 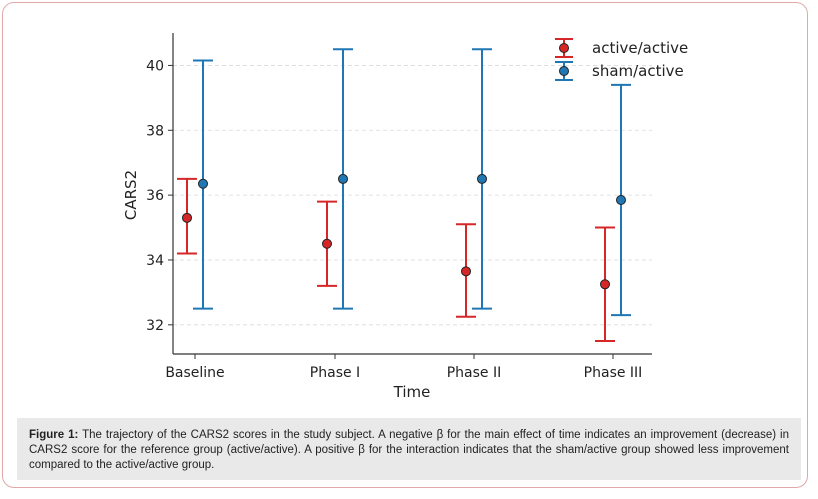 What do you see at coordinates (613, 373) in the screenshot?
I see `x-tick-label: Phase III` at bounding box center [613, 373].